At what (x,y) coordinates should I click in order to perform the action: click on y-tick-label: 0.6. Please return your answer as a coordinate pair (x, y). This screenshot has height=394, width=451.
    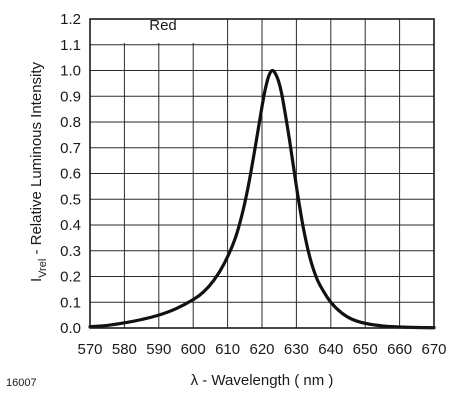
    Looking at the image, I should click on (70, 174).